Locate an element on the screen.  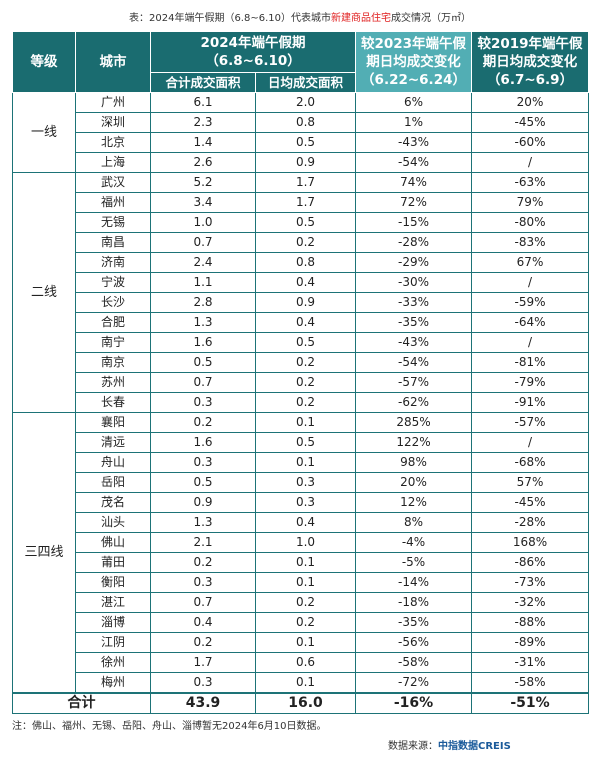
table-row: 淄博 0.4 0.2 -35% -88% is located at coordinates (301, 622).